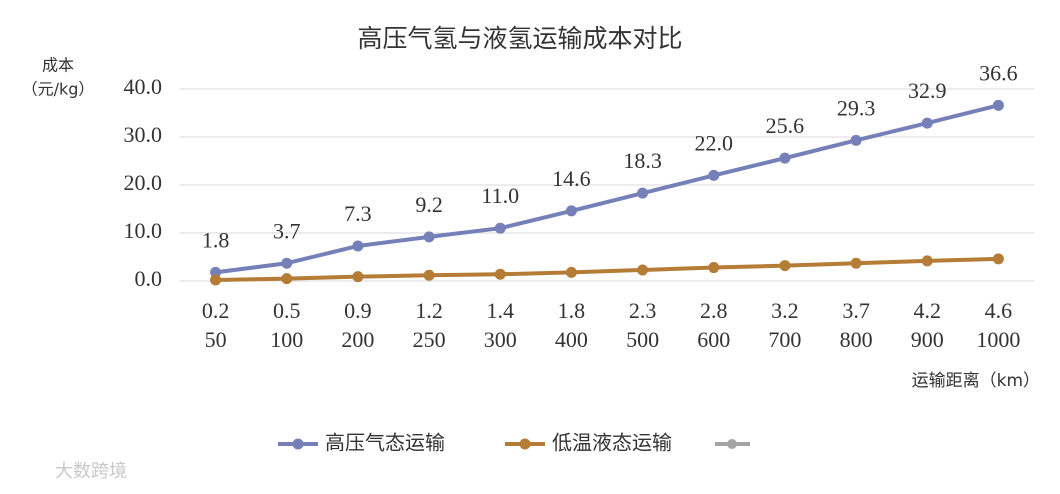 This screenshot has height=494, width=1060. I want to click on y-tick-label: 30.0, so click(143, 134).